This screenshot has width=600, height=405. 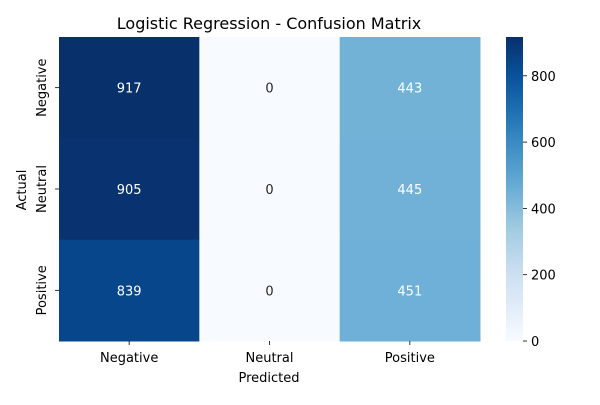 What do you see at coordinates (42, 189) in the screenshot?
I see `y-tick-label: Neutral` at bounding box center [42, 189].